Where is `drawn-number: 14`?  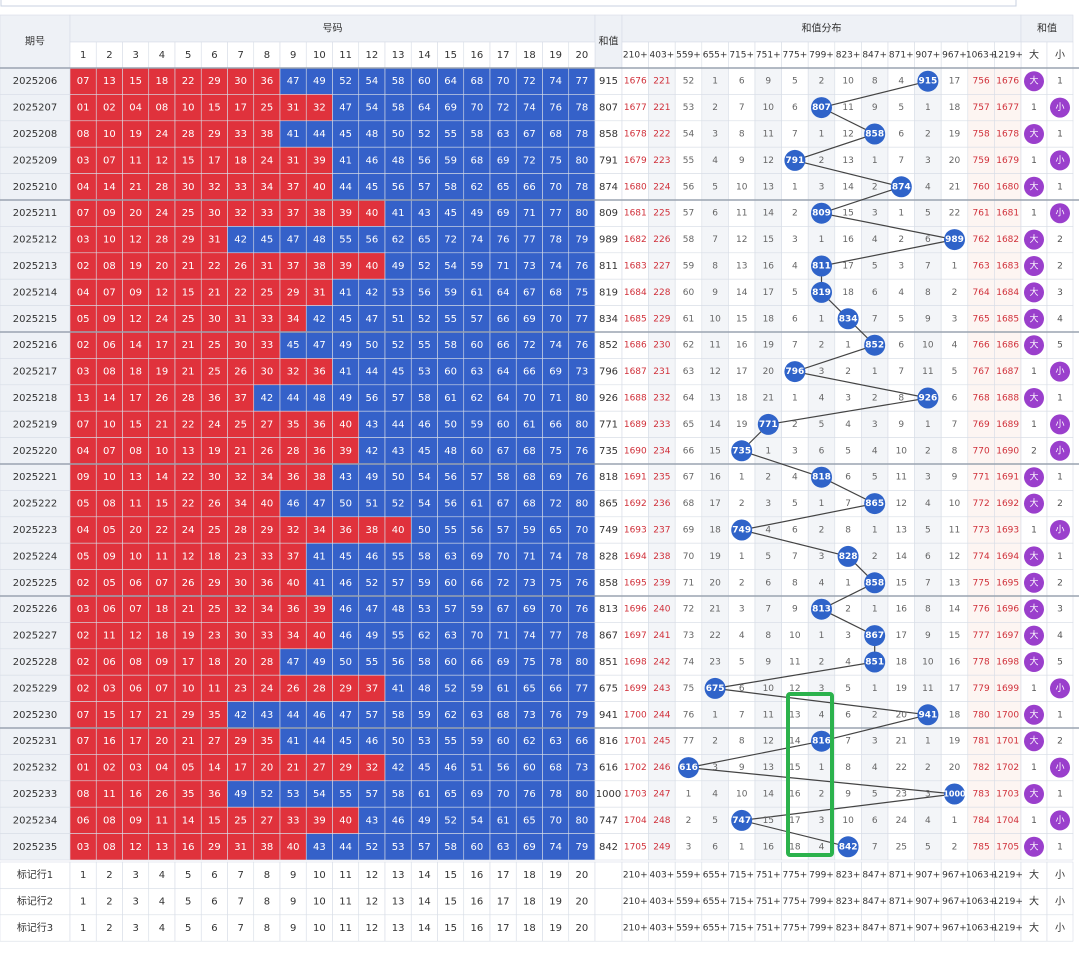
drawn-number: 14 is located at coordinates (109, 187).